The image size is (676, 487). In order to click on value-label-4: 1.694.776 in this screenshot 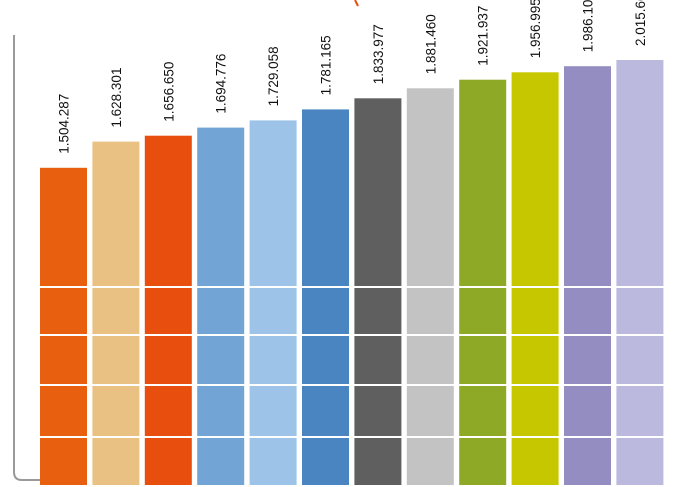, I will do `click(221, 84)`.